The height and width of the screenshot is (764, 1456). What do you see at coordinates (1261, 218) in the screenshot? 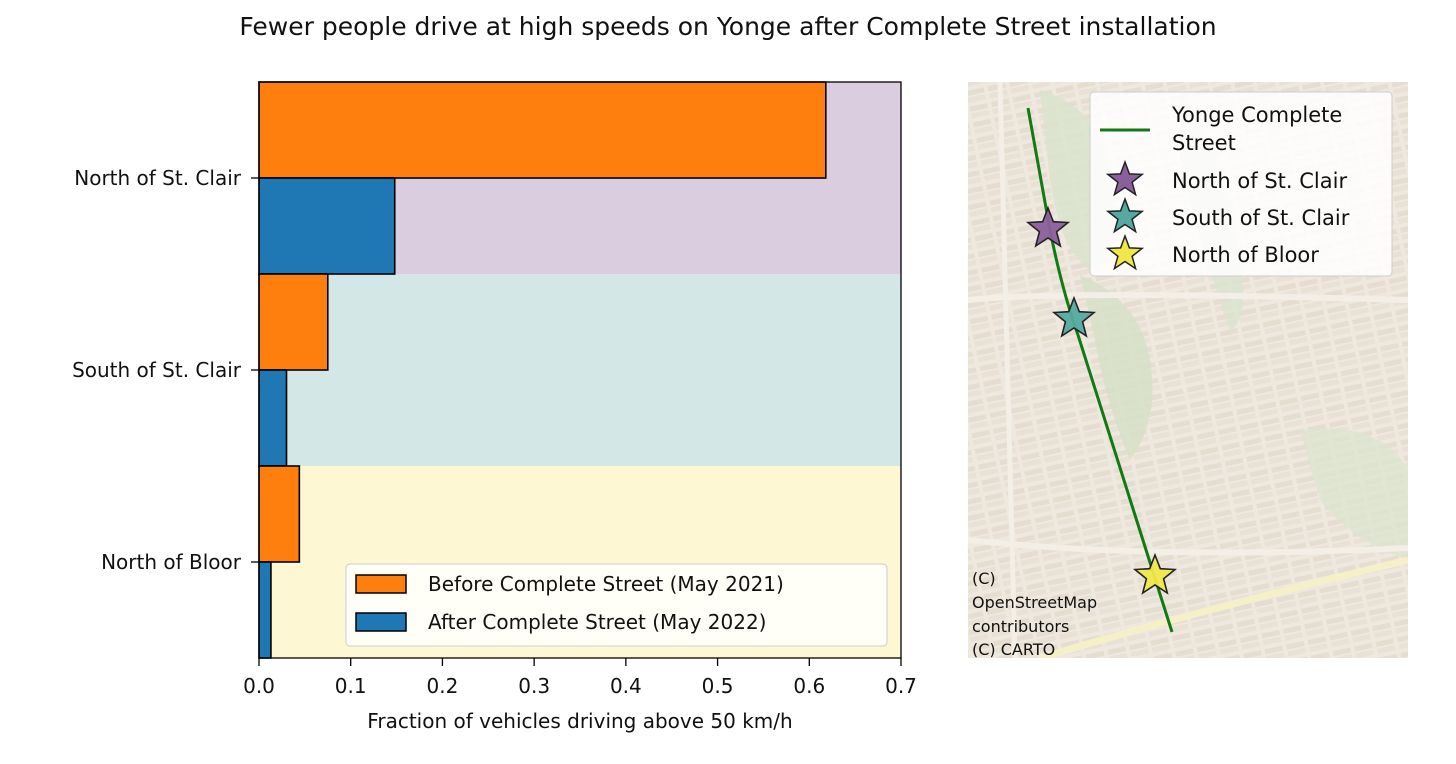
I see `map-legend-label: South of St. Clair` at bounding box center [1261, 218].